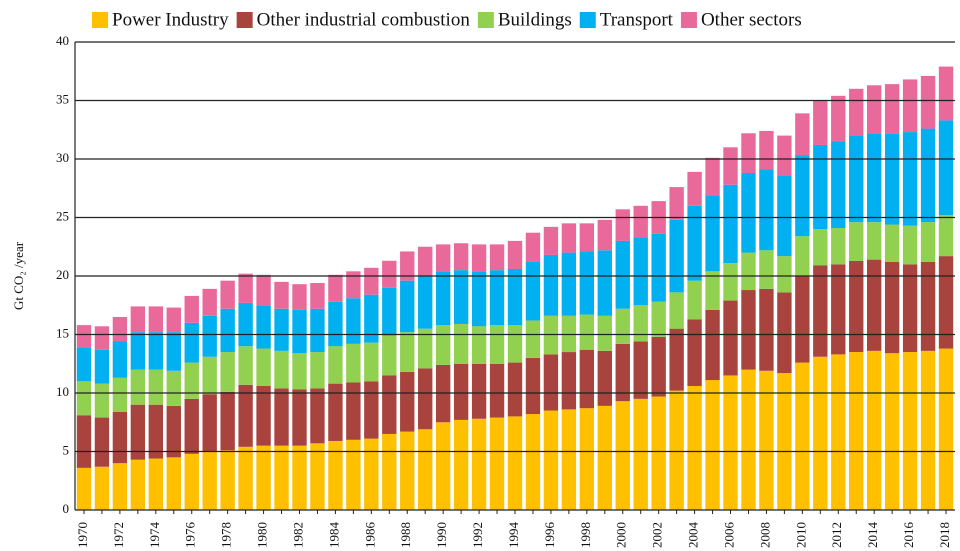 The width and height of the screenshot is (960, 551). Describe the element at coordinates (728, 535) in the screenshot. I see `x-tick-label: 2006` at that location.